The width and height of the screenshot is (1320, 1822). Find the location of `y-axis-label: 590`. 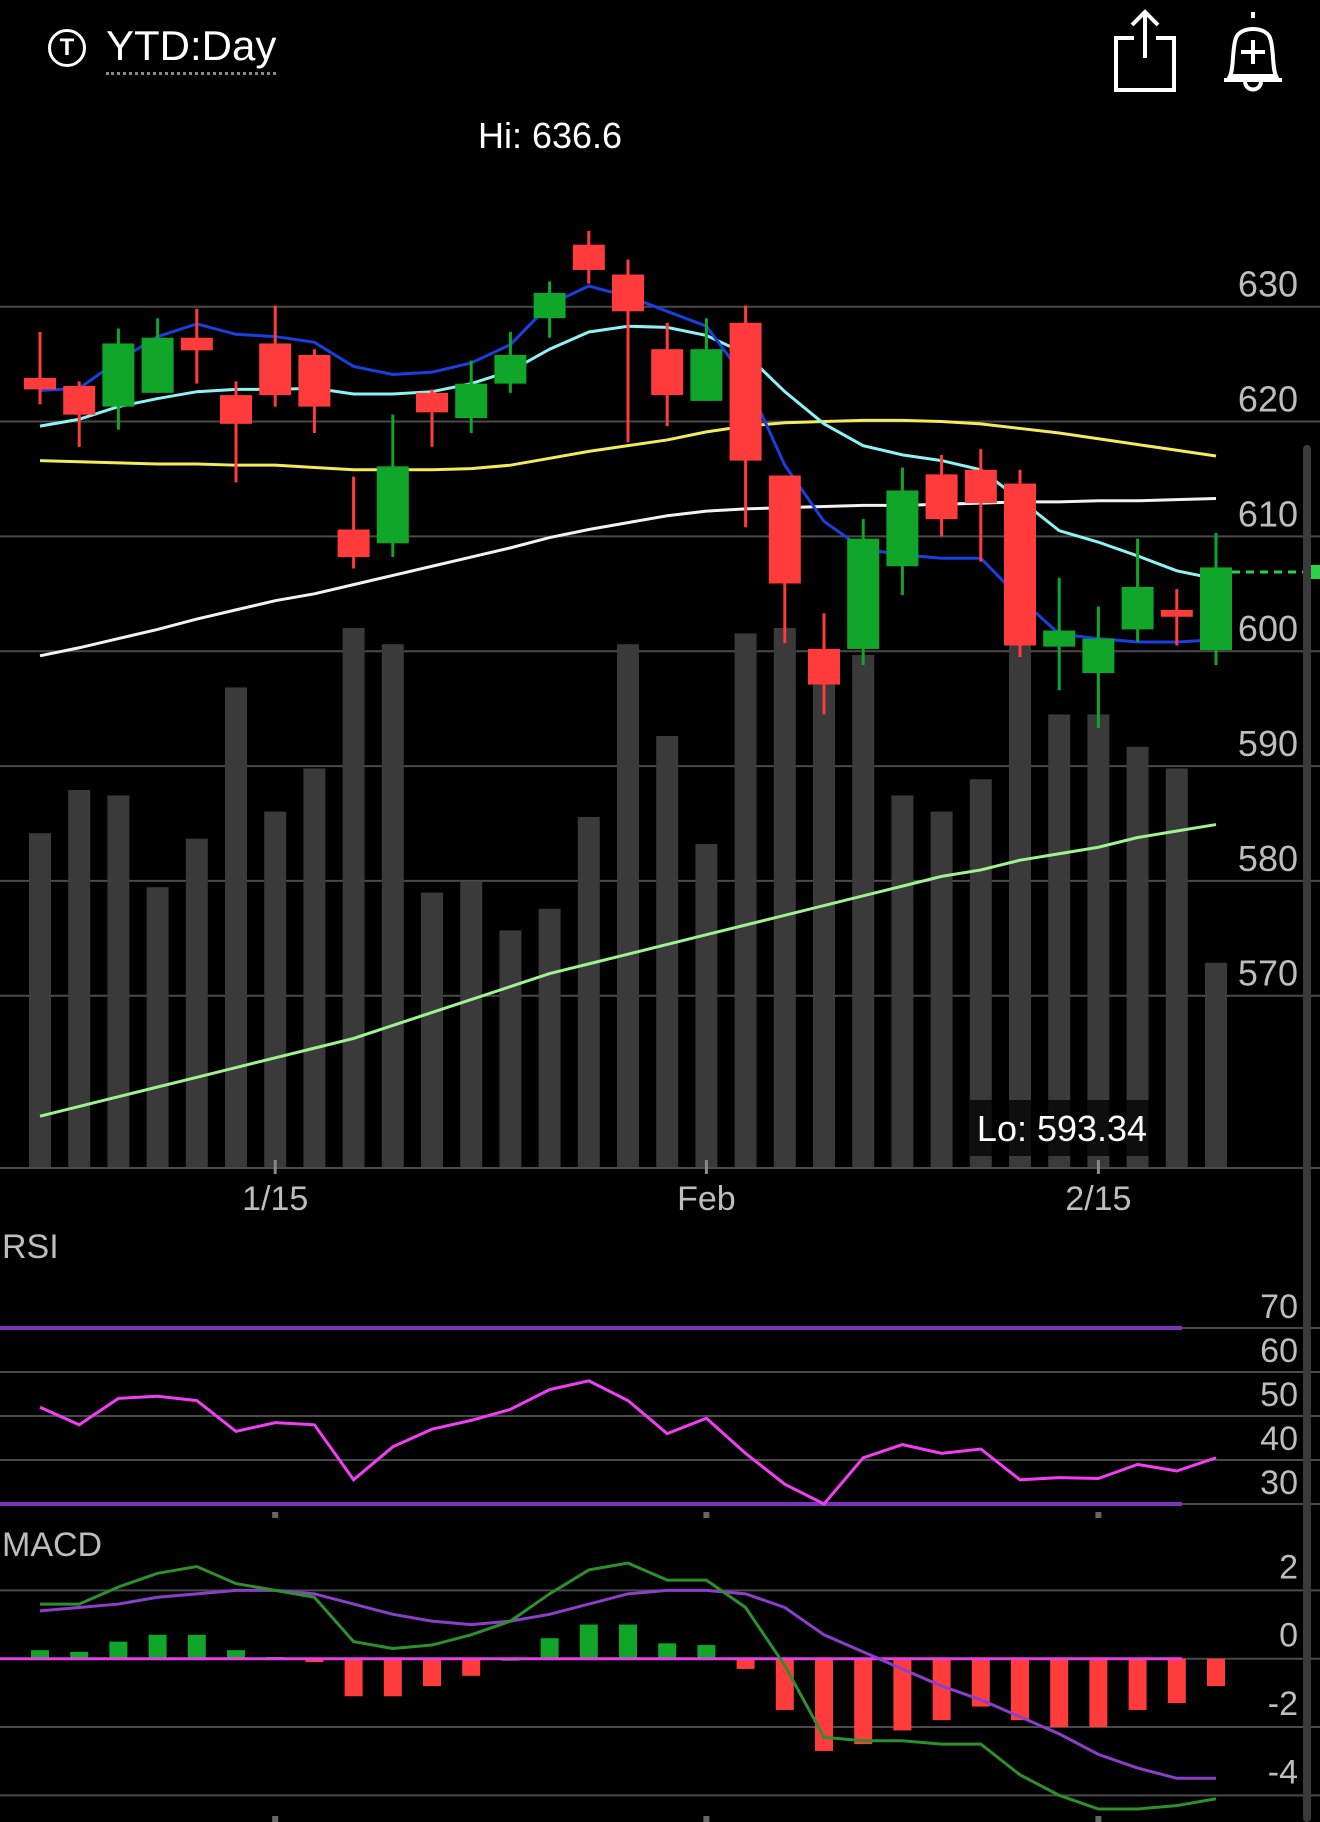

y-axis-label: 590 is located at coordinates (1268, 743).